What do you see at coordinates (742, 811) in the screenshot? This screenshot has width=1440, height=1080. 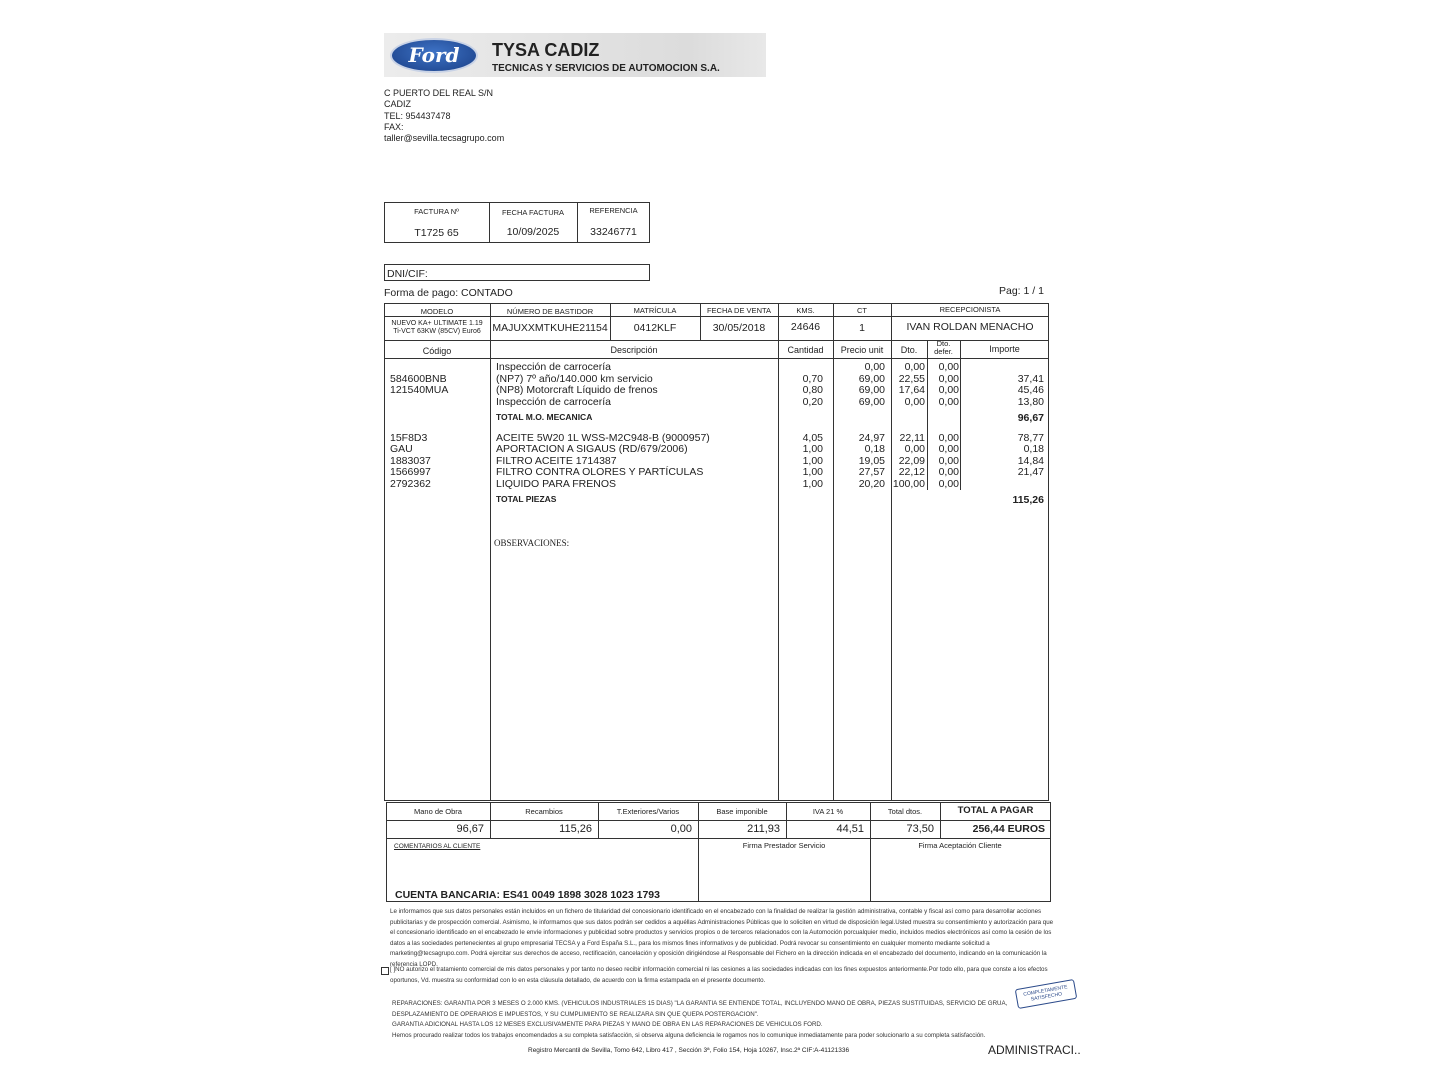 I see `totals-header-tax-base: Base imponible` at bounding box center [742, 811].